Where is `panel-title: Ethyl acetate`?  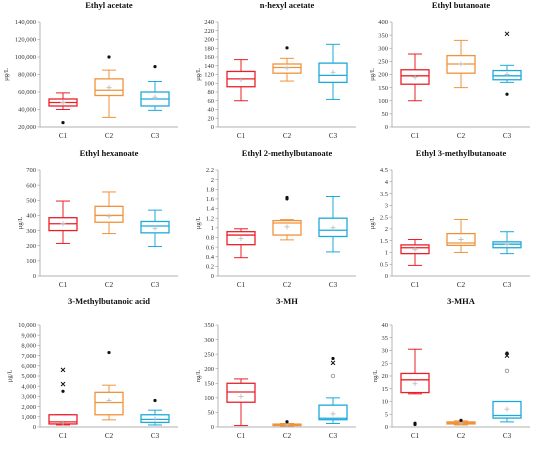 panel-title: Ethyl acetate is located at coordinates (109, 5).